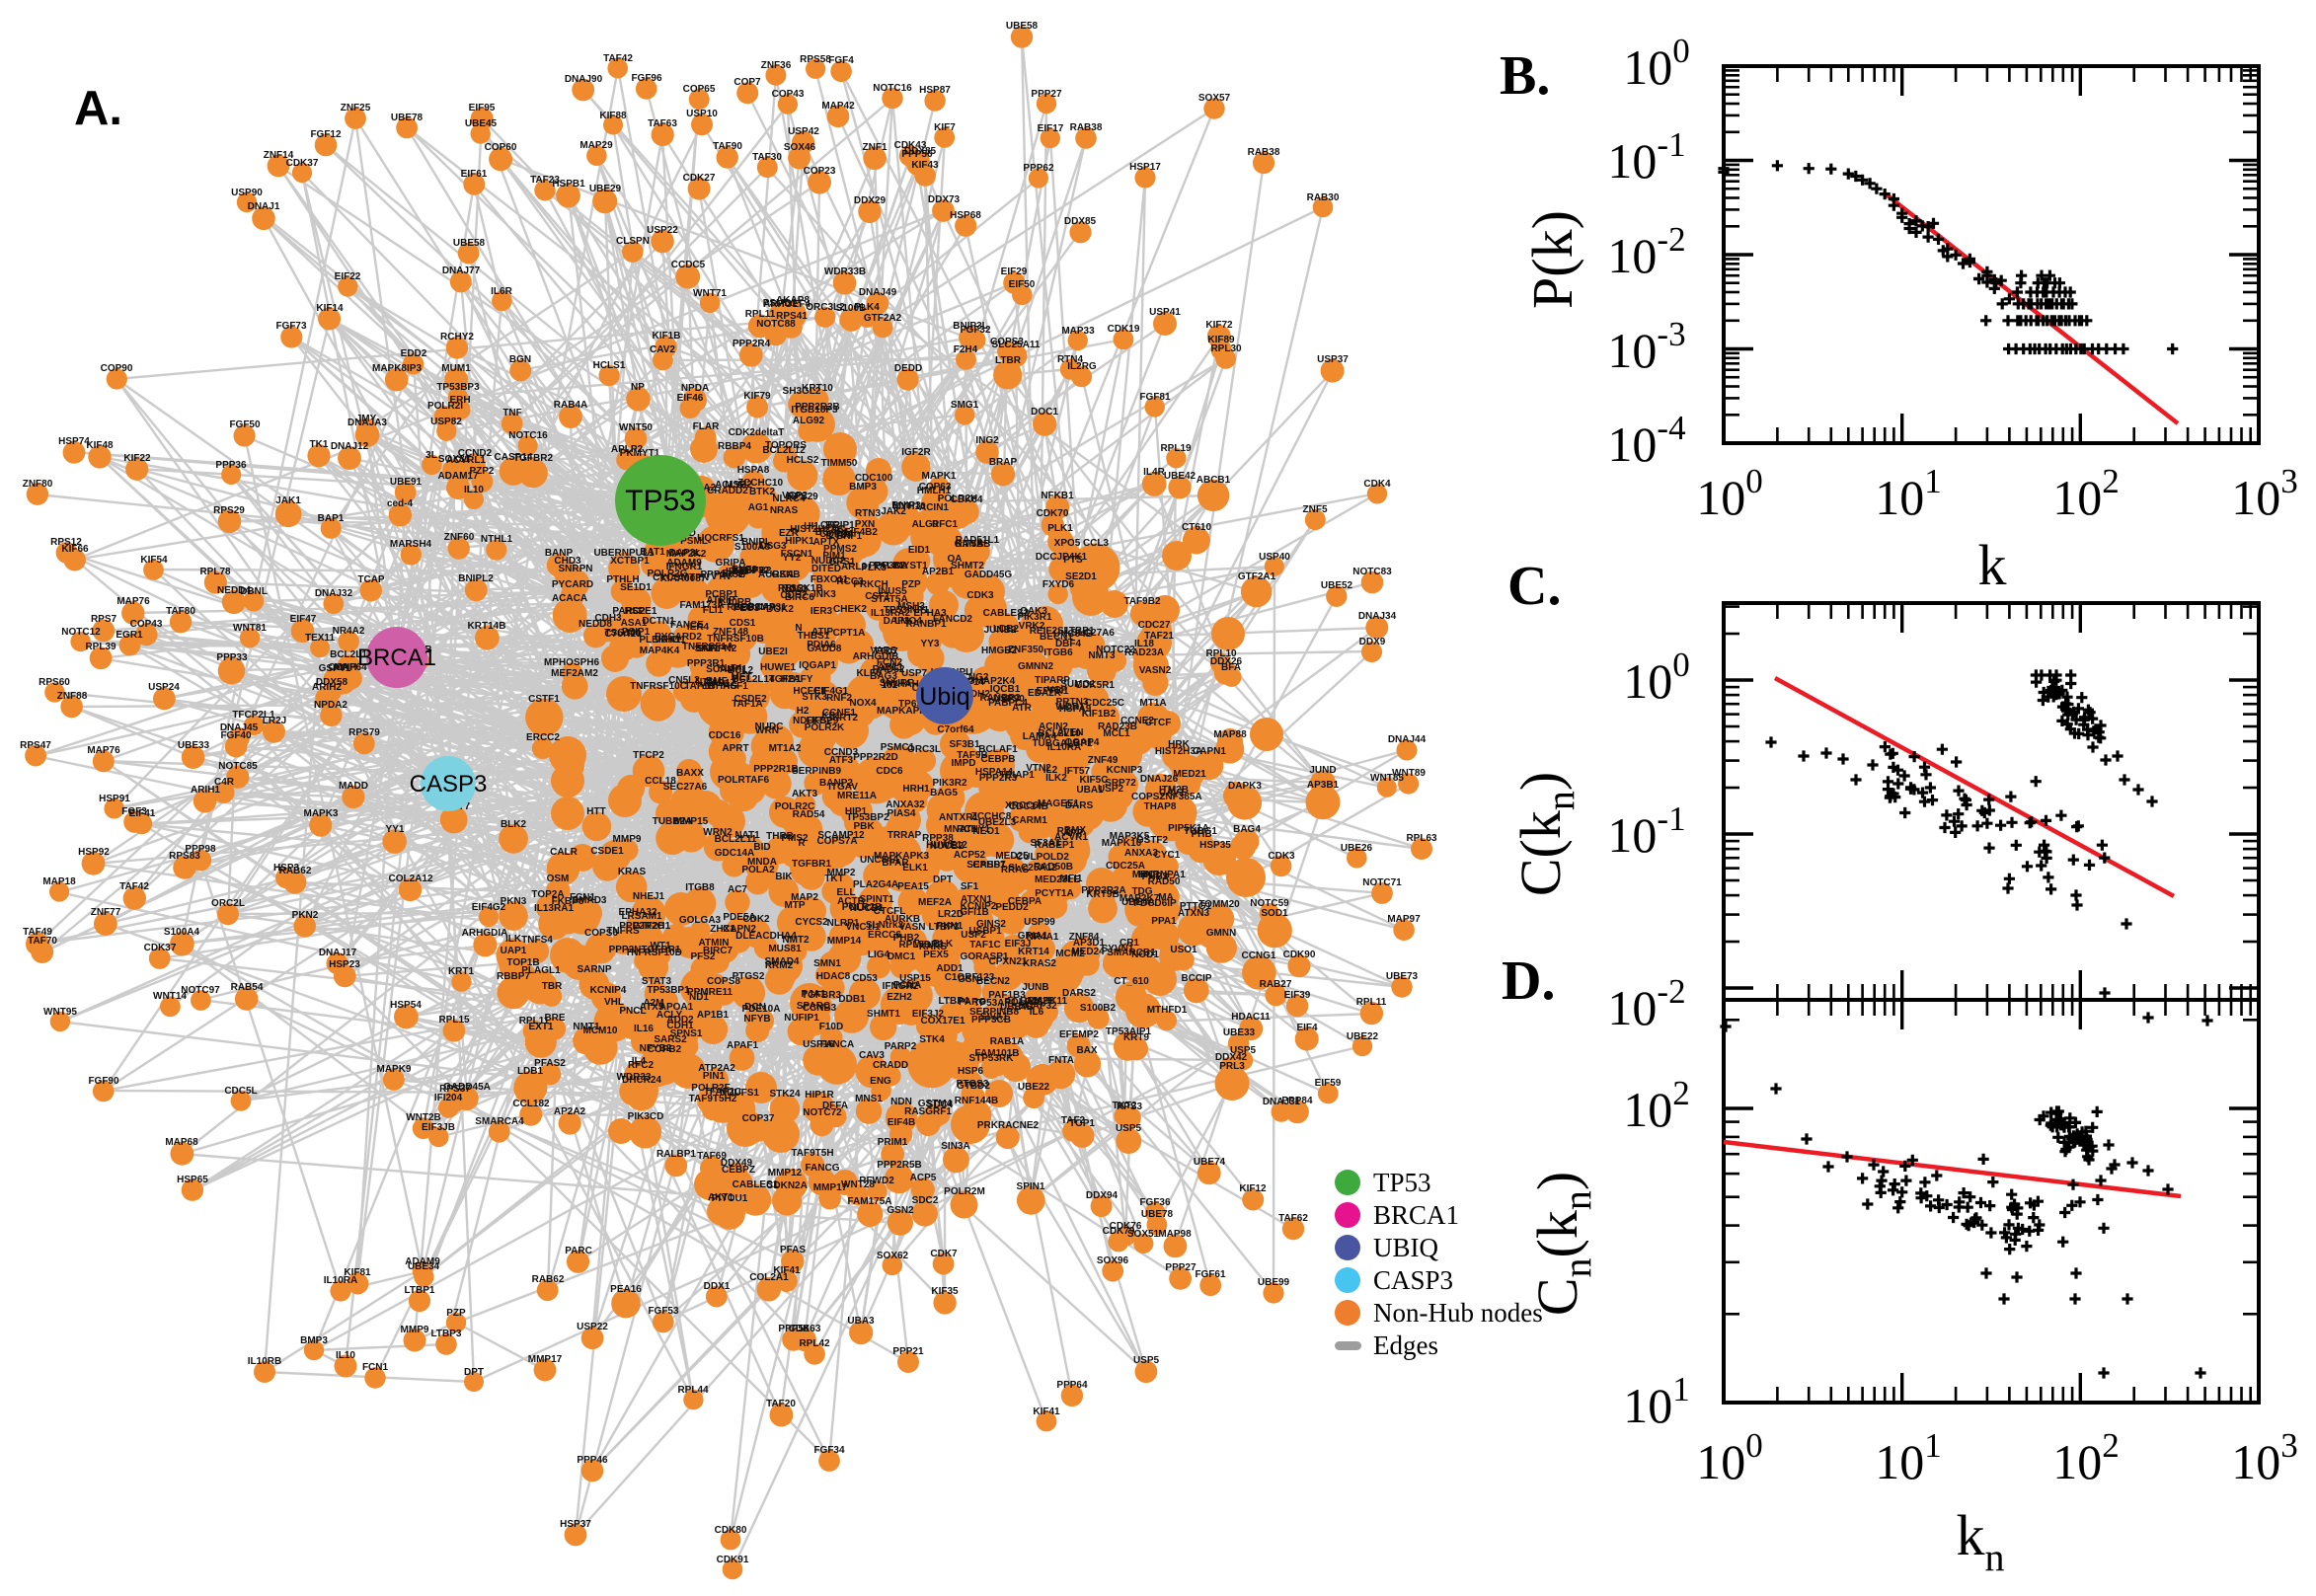  Describe the element at coordinates (414, 353) in the screenshot. I see `svg-text: EDD2` at that location.